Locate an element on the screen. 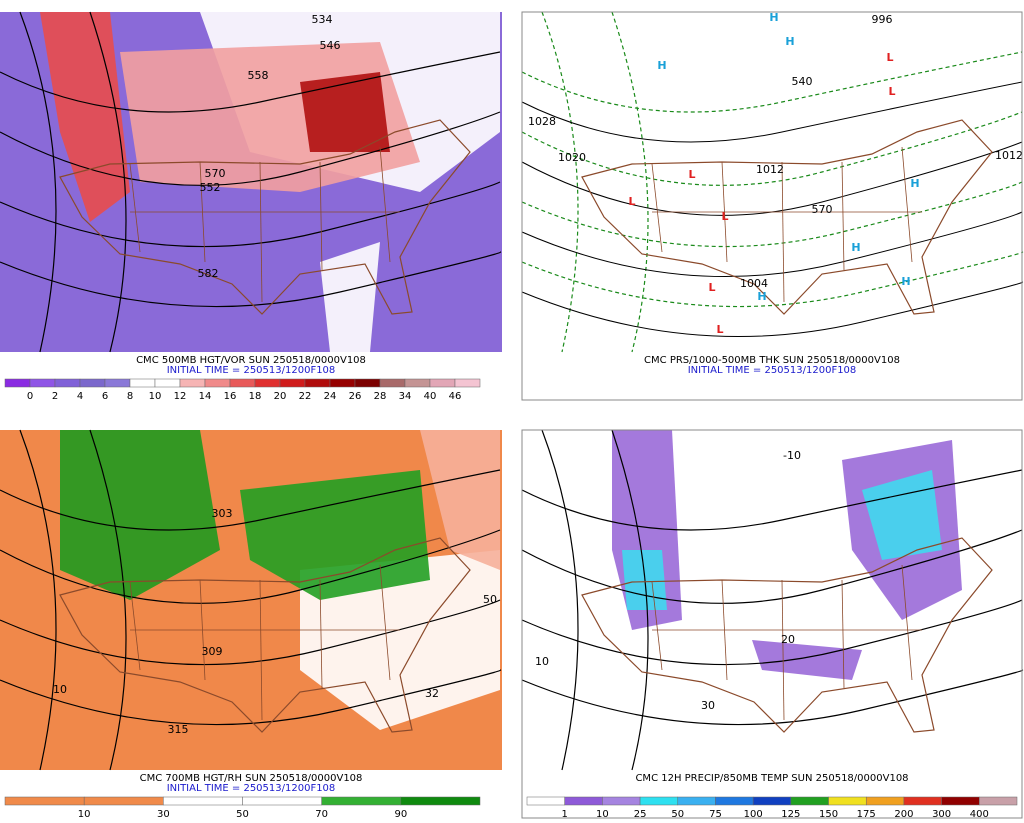 The width and height of the screenshot is (1024, 823). contour-label: 32 is located at coordinates (432, 693).